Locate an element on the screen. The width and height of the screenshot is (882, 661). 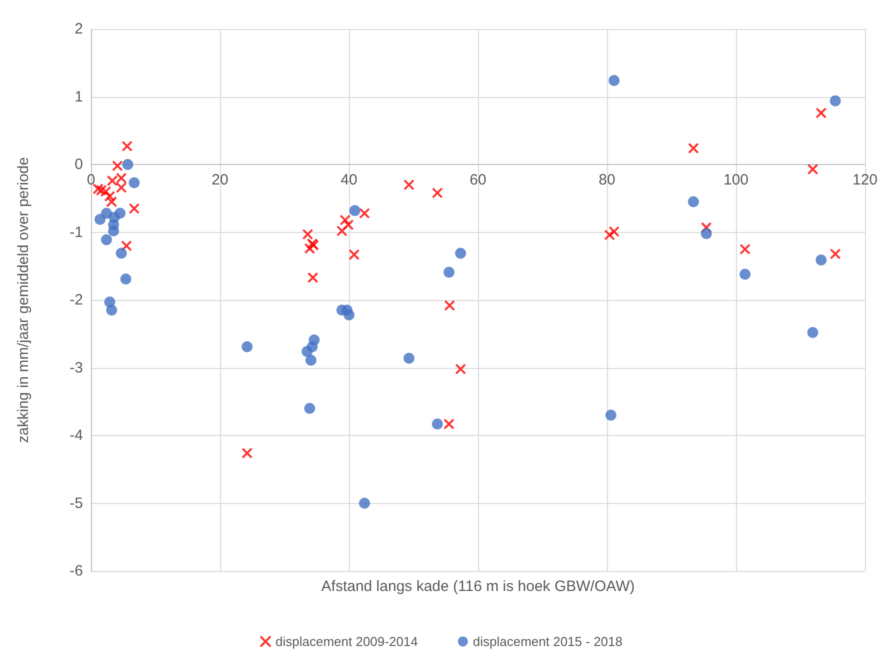
y-axis-title: zakking in mm/jaar gemiddeld over periode is located at coordinates (23, 300).